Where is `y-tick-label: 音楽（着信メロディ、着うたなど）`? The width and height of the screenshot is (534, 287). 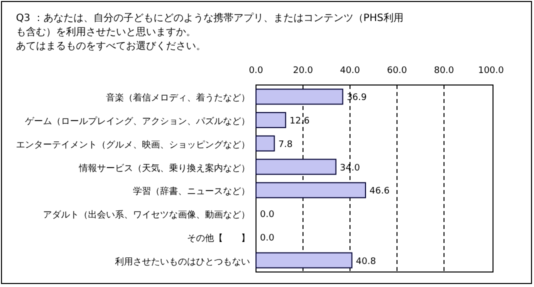
y-tick-label: 音楽（着信メロディ、着うたなど） is located at coordinates (178, 98).